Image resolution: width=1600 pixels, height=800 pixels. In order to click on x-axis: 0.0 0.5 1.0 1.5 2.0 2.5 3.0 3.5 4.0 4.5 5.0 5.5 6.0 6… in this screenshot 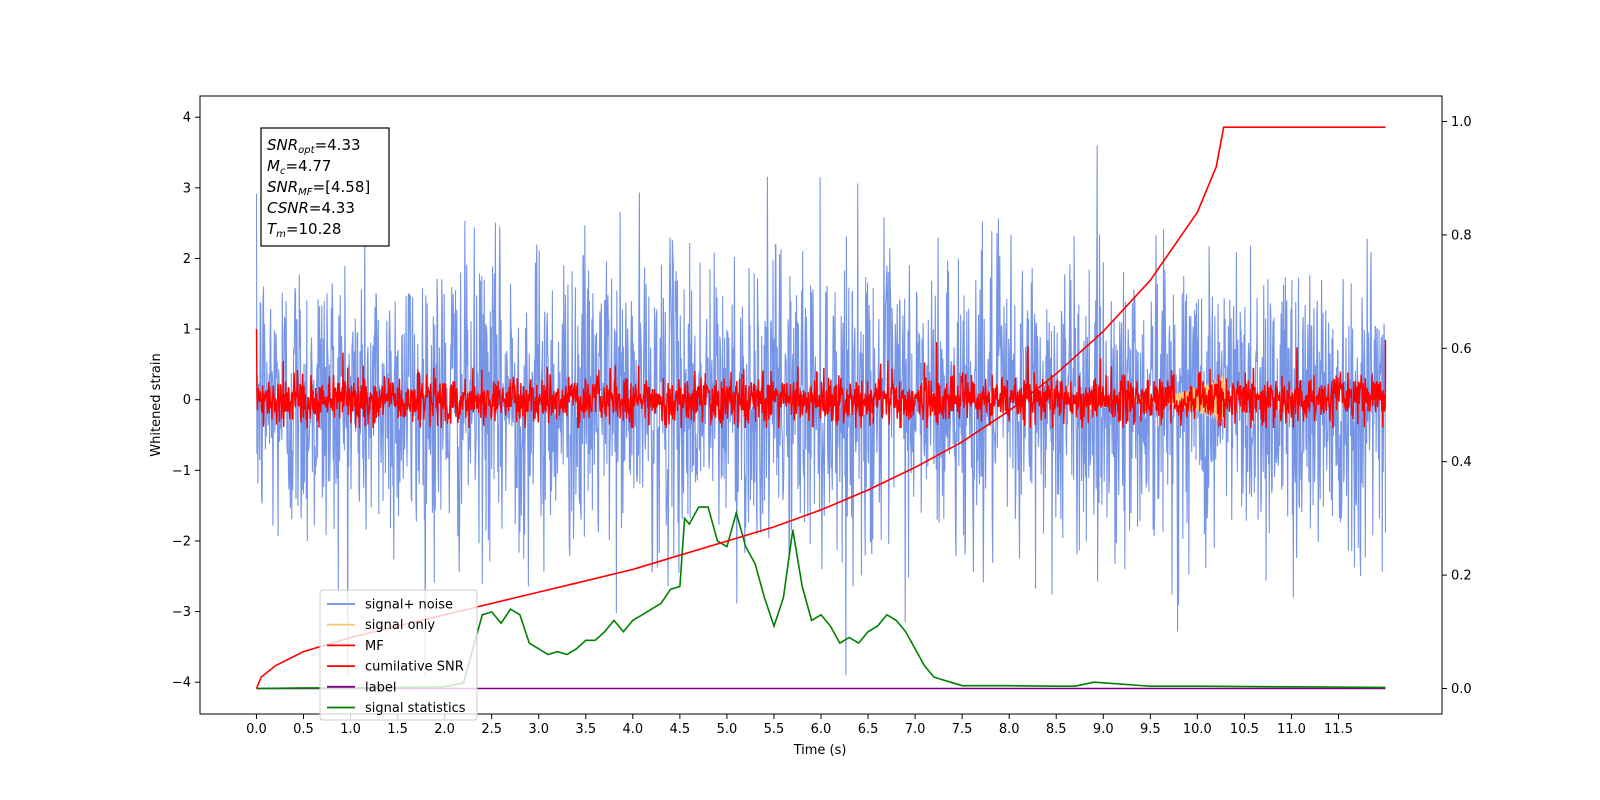, I will do `click(799, 725)`.